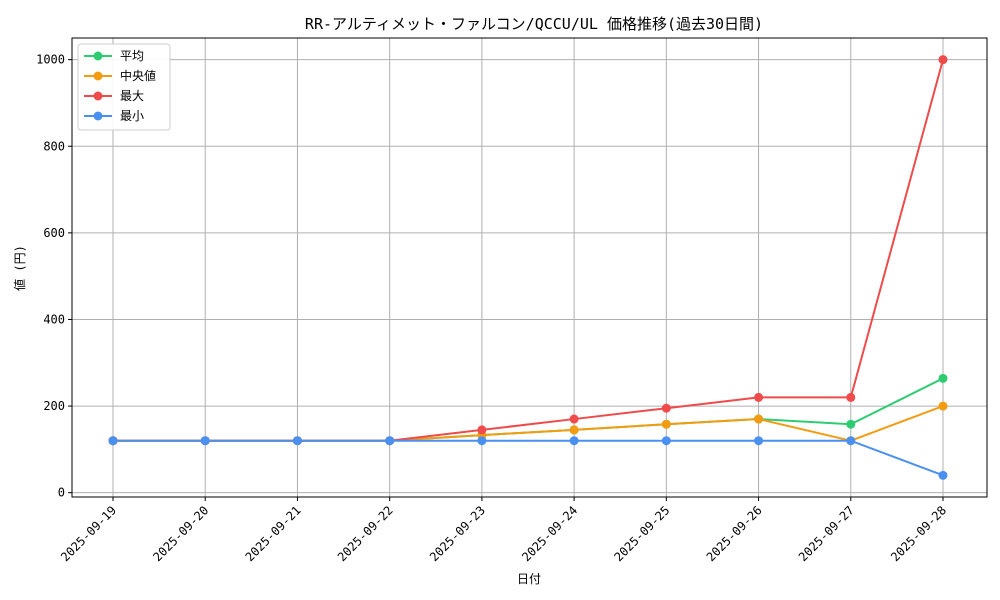  I want to click on chart-title: RR-アルティメット・ファルコン/QCCU/UL 価格推移(過去30日間), so click(534, 24).